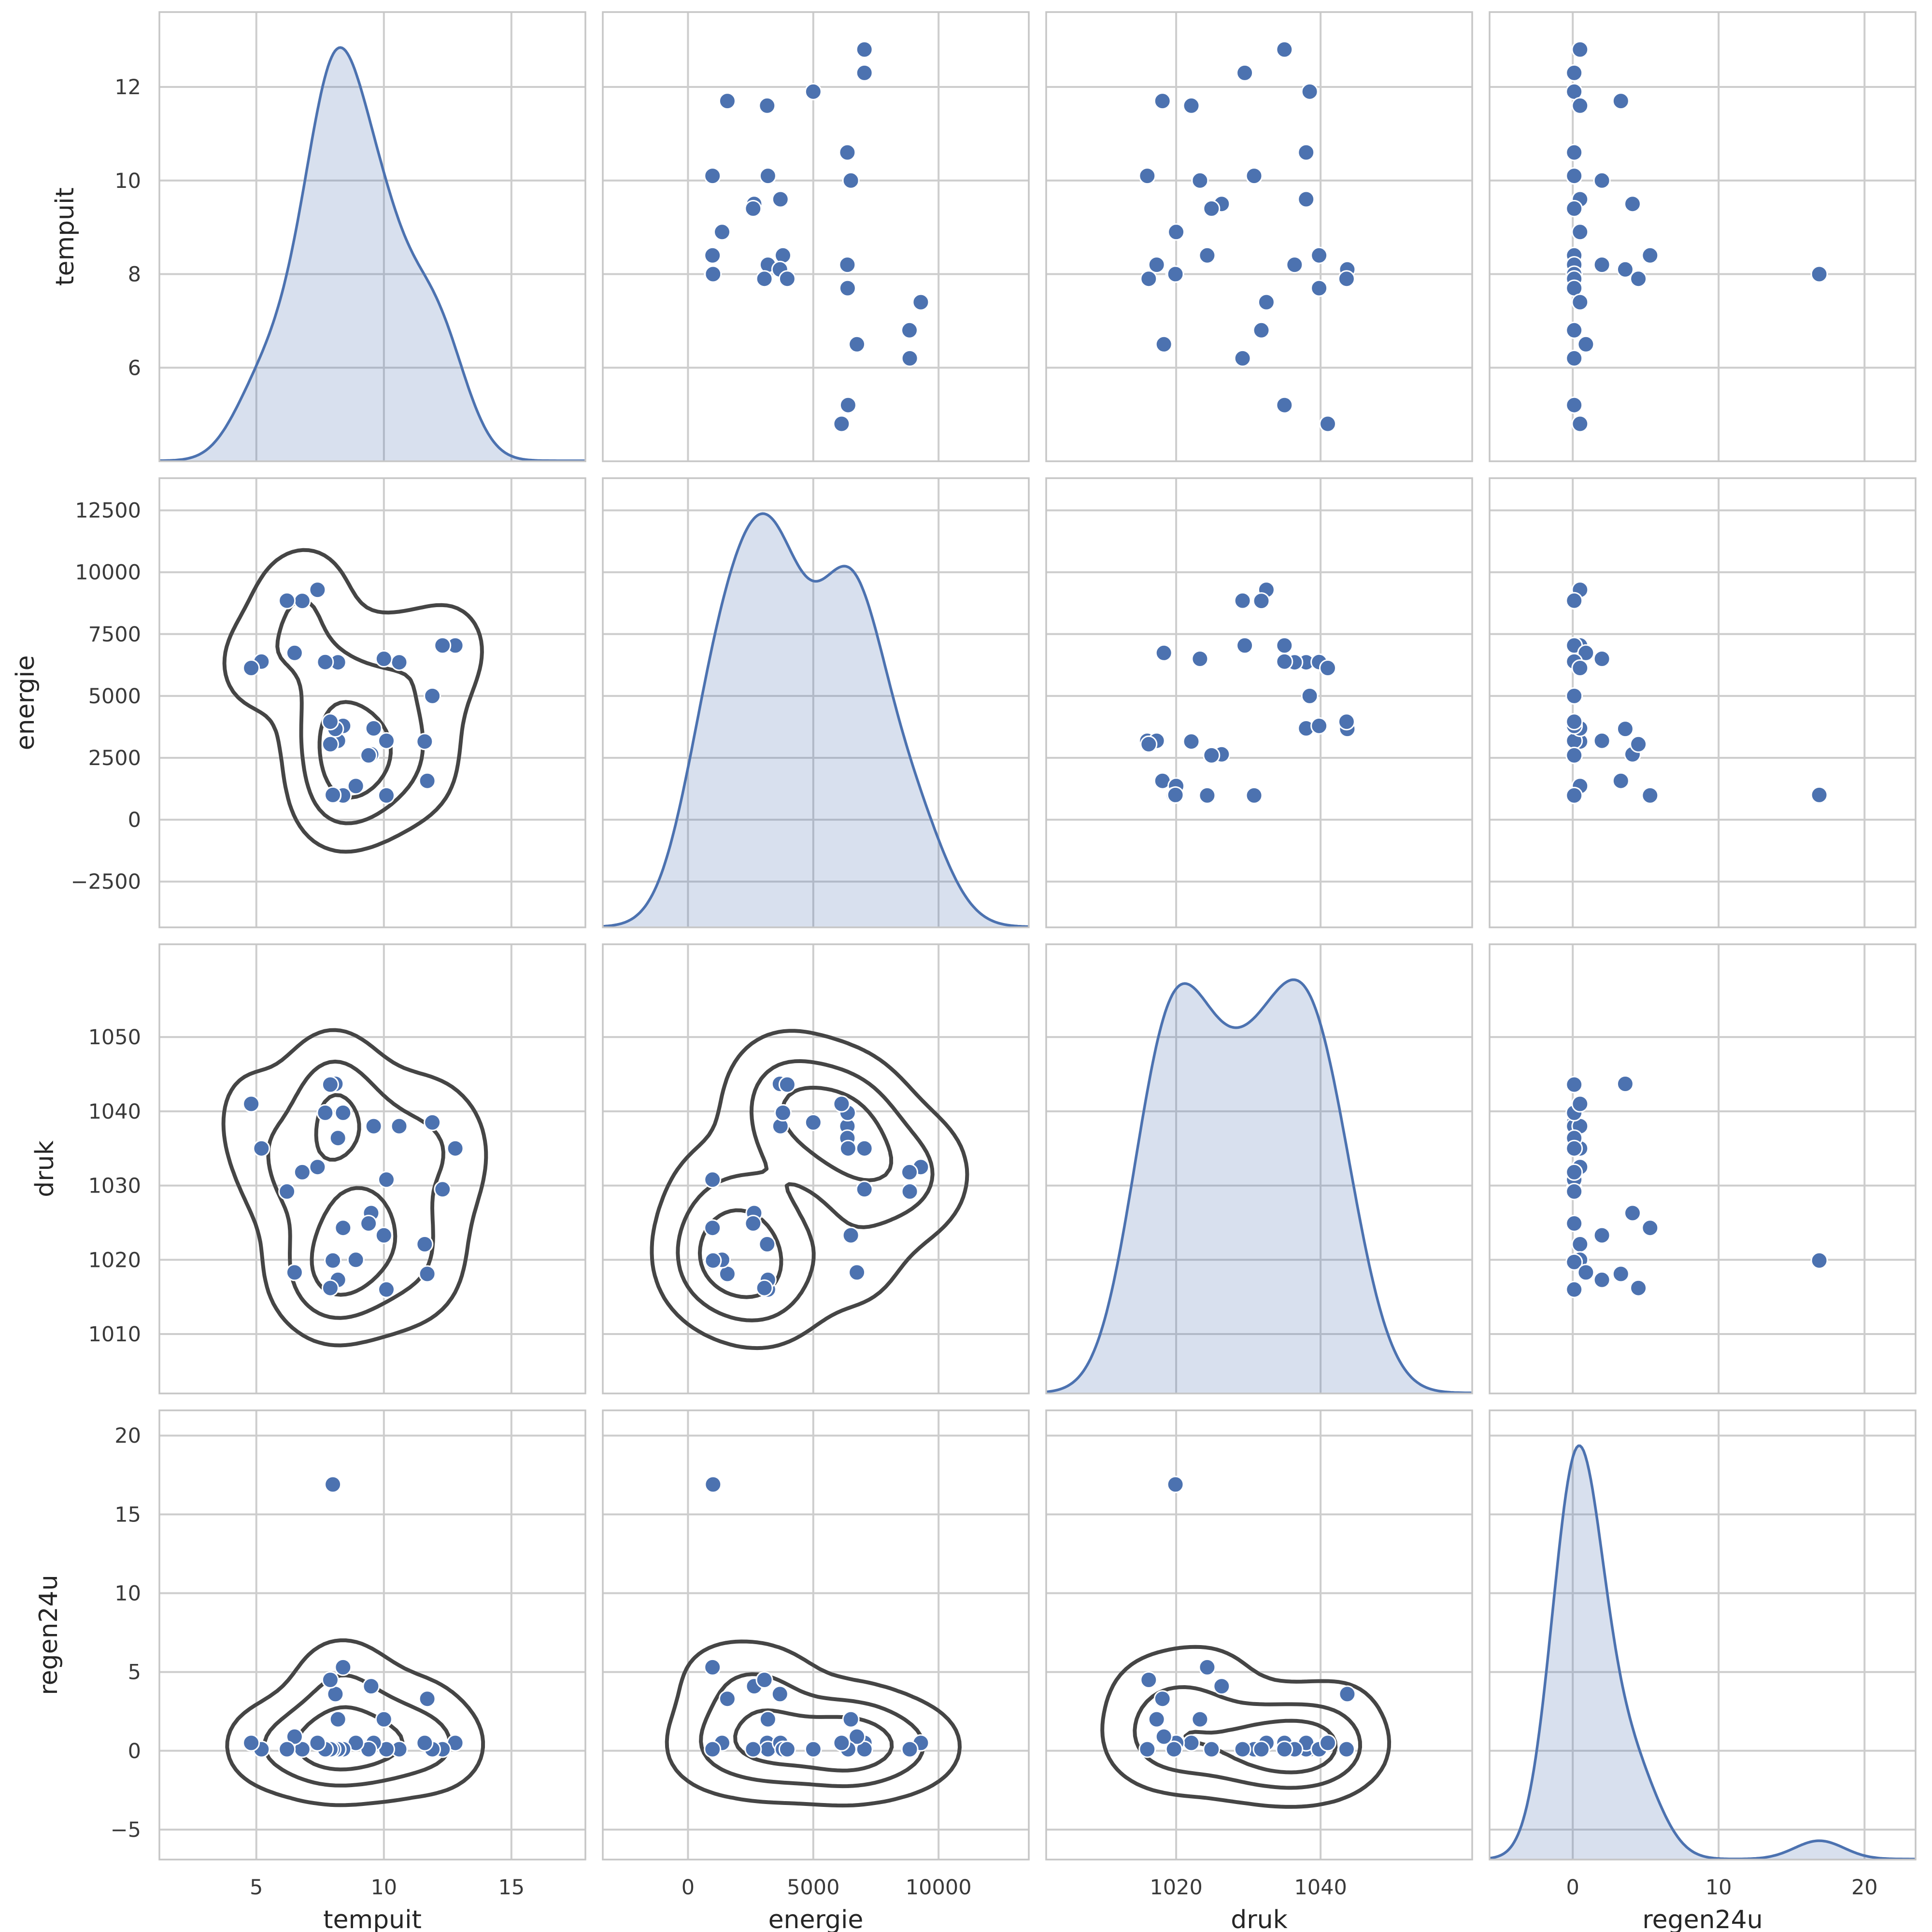 Image resolution: width=1932 pixels, height=1932 pixels. What do you see at coordinates (114, 1260) in the screenshot?
I see `y-tick-label: 1020` at bounding box center [114, 1260].